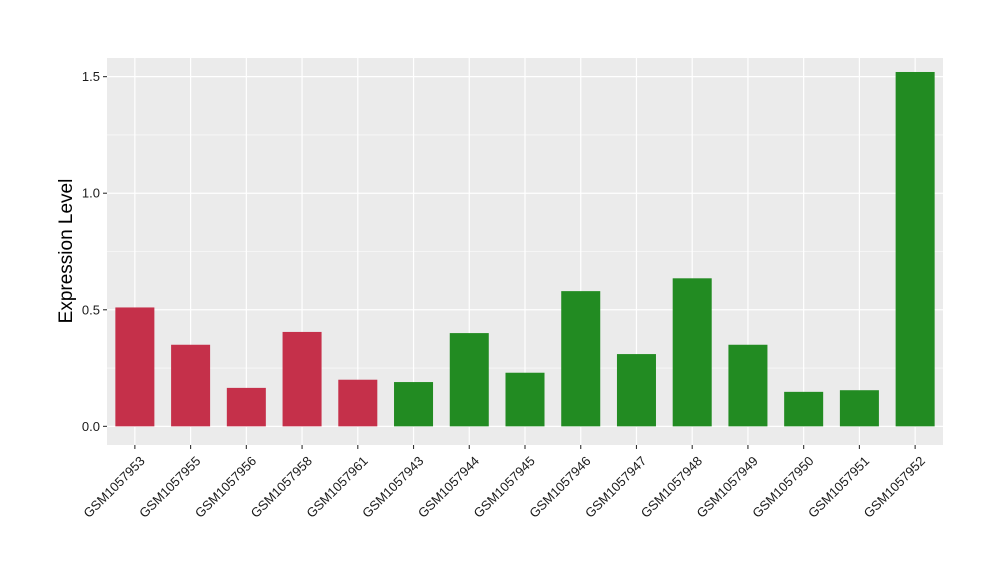 This screenshot has width=1000, height=585. Describe the element at coordinates (246, 407) in the screenshot. I see `bar-GSM1057956` at that location.